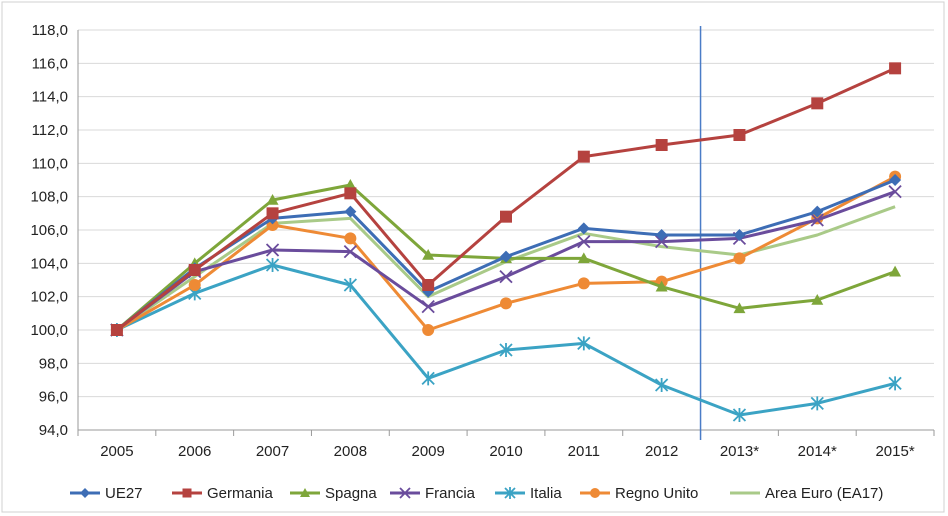 This screenshot has width=948, height=516. I want to click on legend-item: Germania, so click(223, 493).